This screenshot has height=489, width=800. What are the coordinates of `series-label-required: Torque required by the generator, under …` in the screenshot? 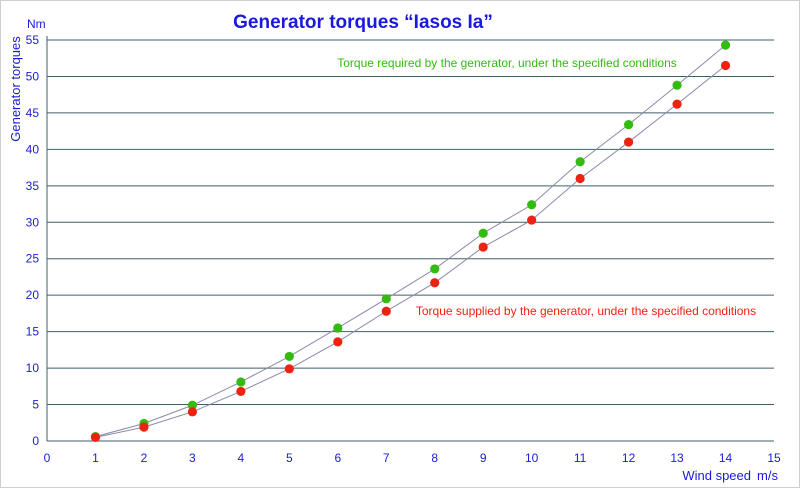 It's located at (507, 63).